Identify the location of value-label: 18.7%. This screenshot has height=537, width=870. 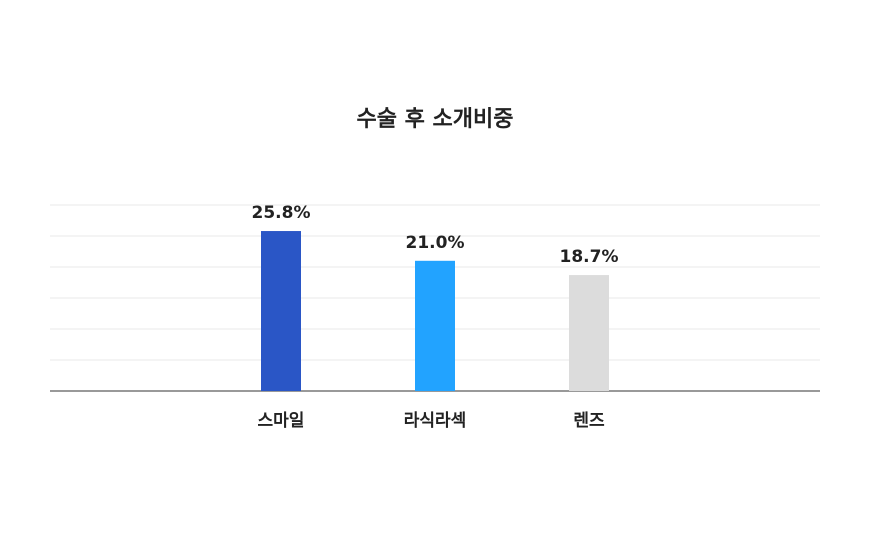
(589, 257).